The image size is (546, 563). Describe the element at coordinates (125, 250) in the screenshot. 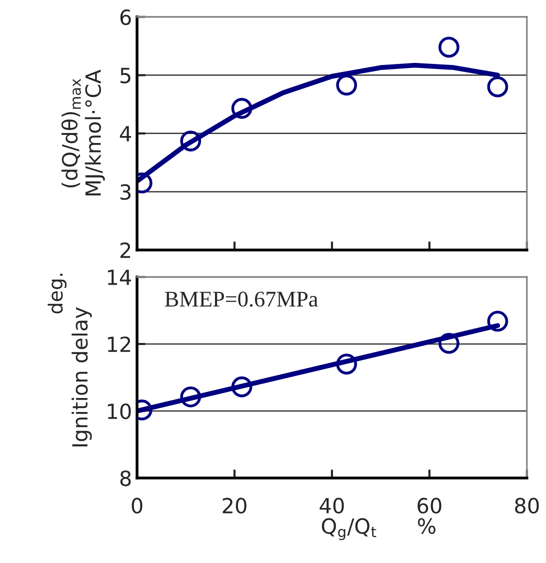

I see `y-tick-label: 2` at that location.